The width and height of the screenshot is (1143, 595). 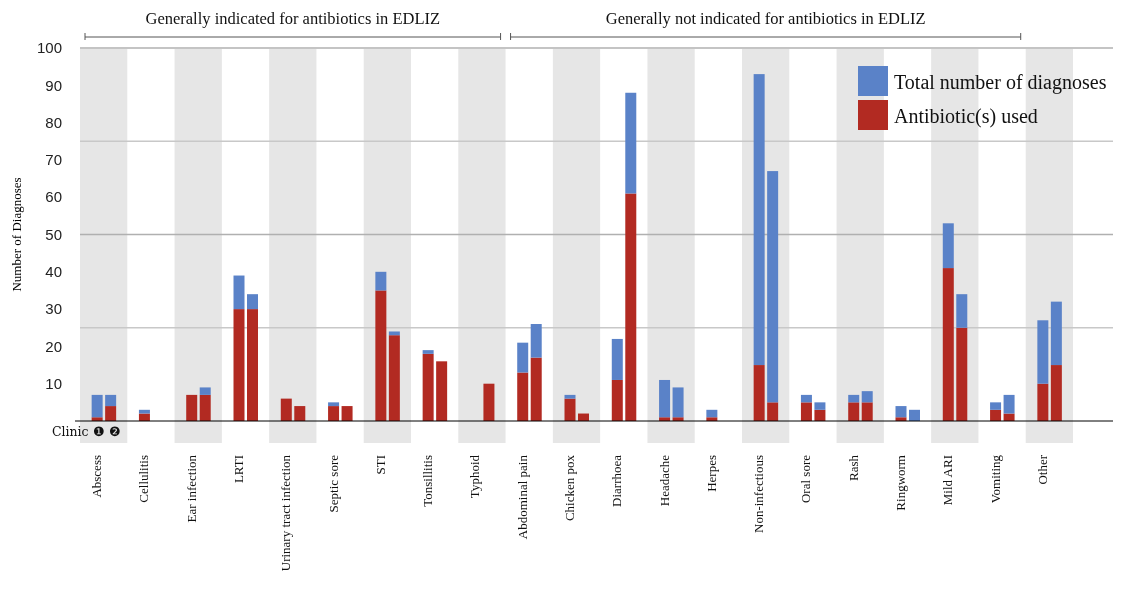 I want to click on x-tick-label: Mild ARI, so click(x=948, y=480).